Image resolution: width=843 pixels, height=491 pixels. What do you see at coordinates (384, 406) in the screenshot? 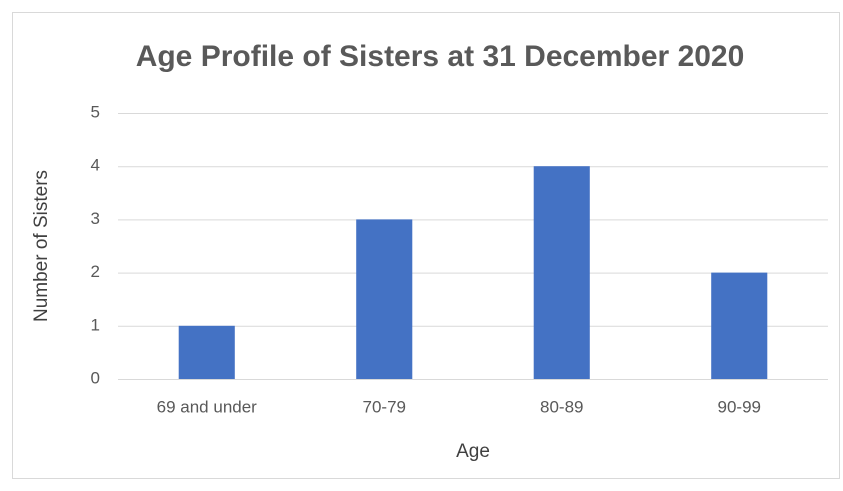
I see `x-tick-label: 70-79` at bounding box center [384, 406].